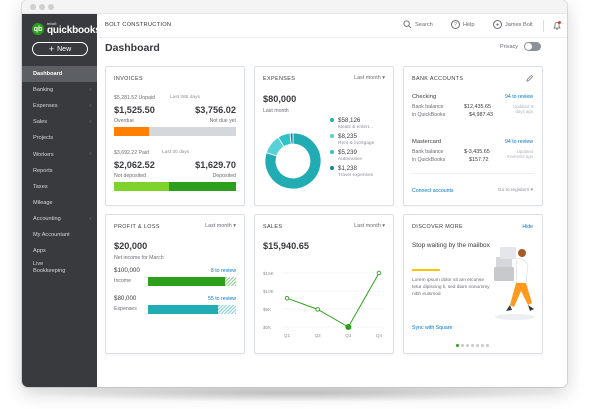  I want to click on sidebar-item-label: Mileage, so click(43, 202).